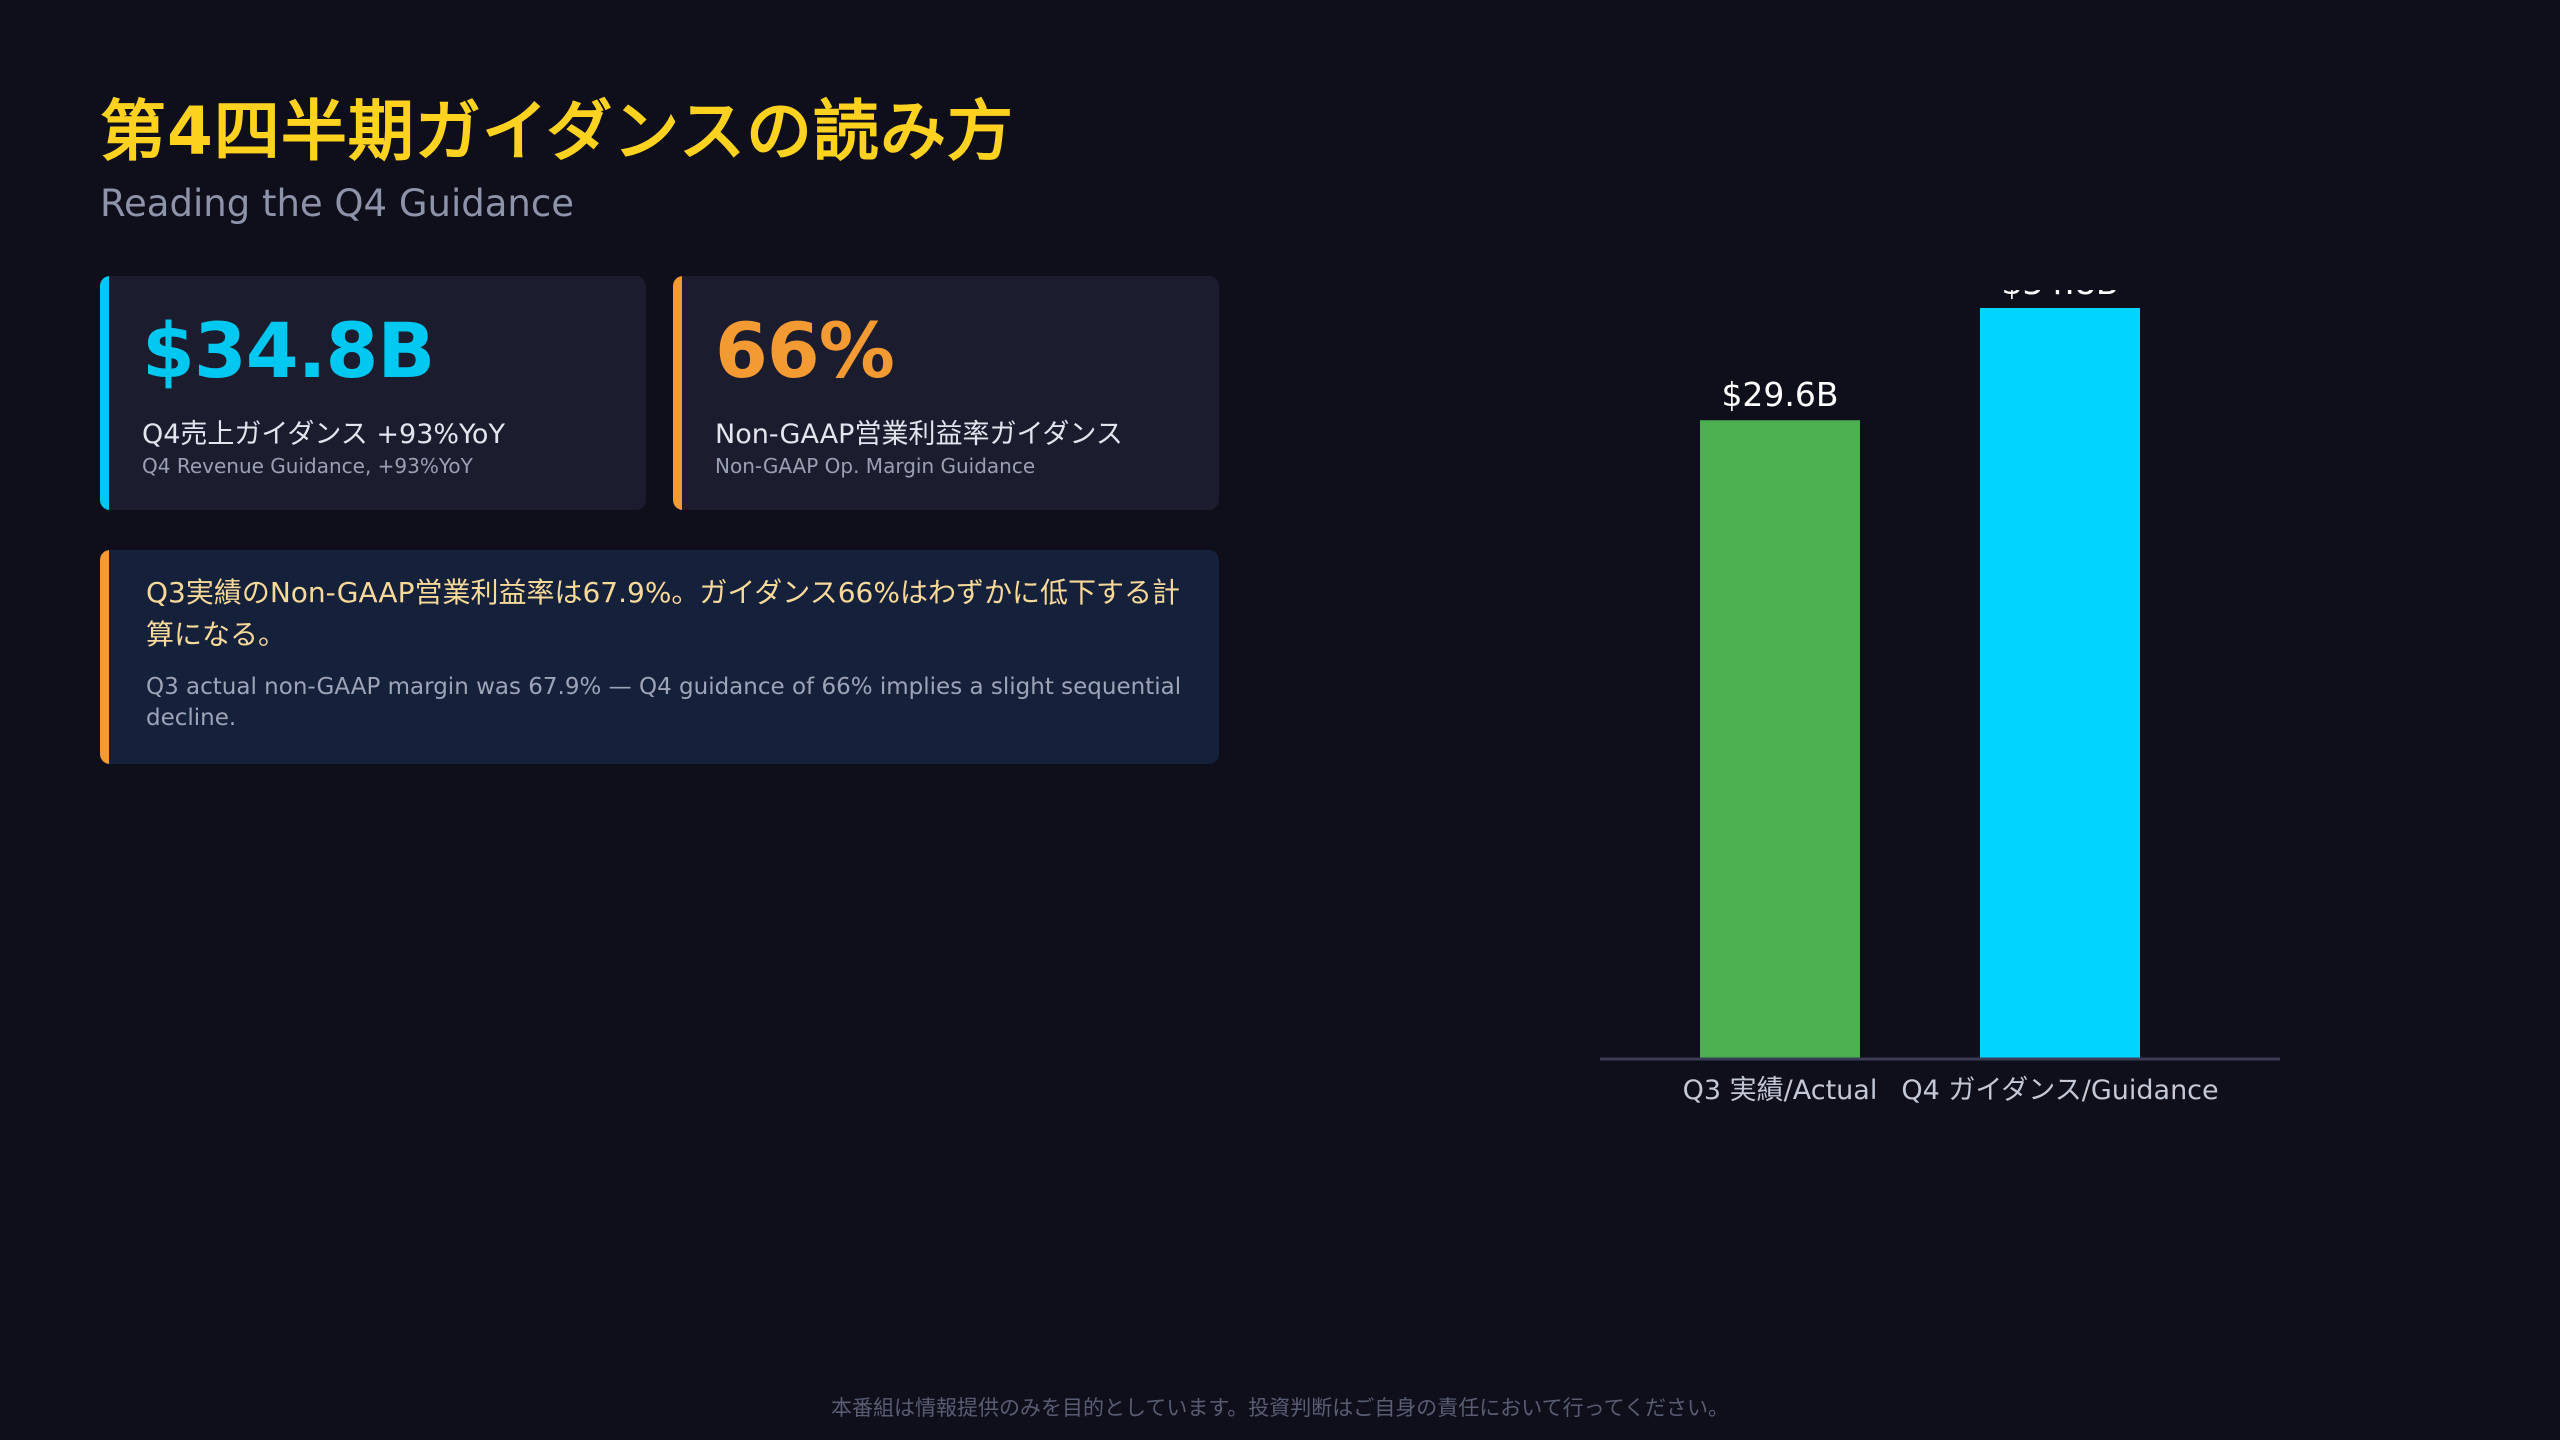 The image size is (2560, 1440). What do you see at coordinates (805, 350) in the screenshot?
I see `margin-guidance-value: 66%` at bounding box center [805, 350].